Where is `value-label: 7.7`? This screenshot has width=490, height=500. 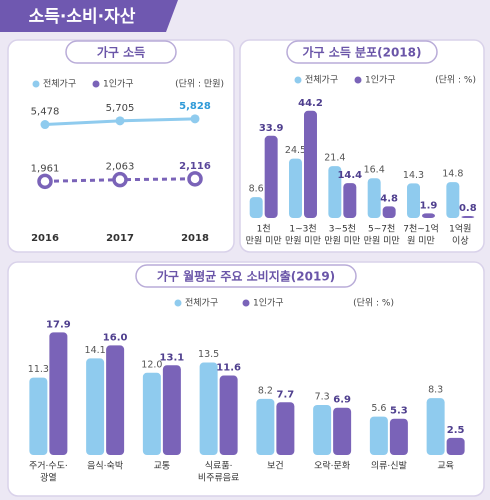
value-label: 7.7 is located at coordinates (286, 394).